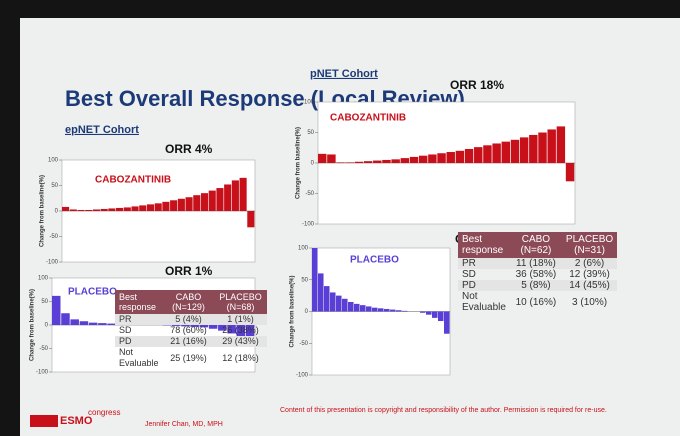  What do you see at coordinates (589, 274) in the screenshot?
I see `table-cell: 12 (39%)` at bounding box center [589, 274].